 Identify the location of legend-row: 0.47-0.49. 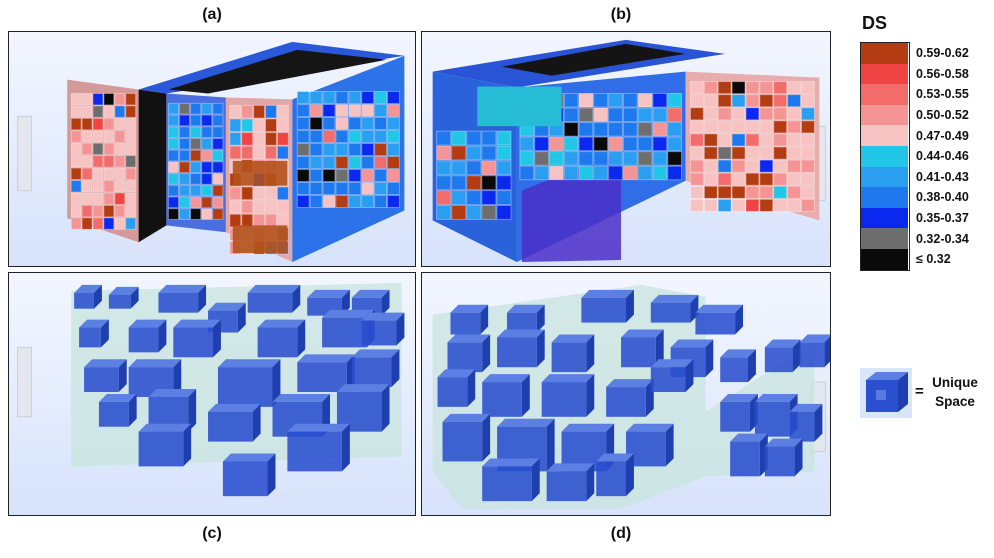
(915, 135).